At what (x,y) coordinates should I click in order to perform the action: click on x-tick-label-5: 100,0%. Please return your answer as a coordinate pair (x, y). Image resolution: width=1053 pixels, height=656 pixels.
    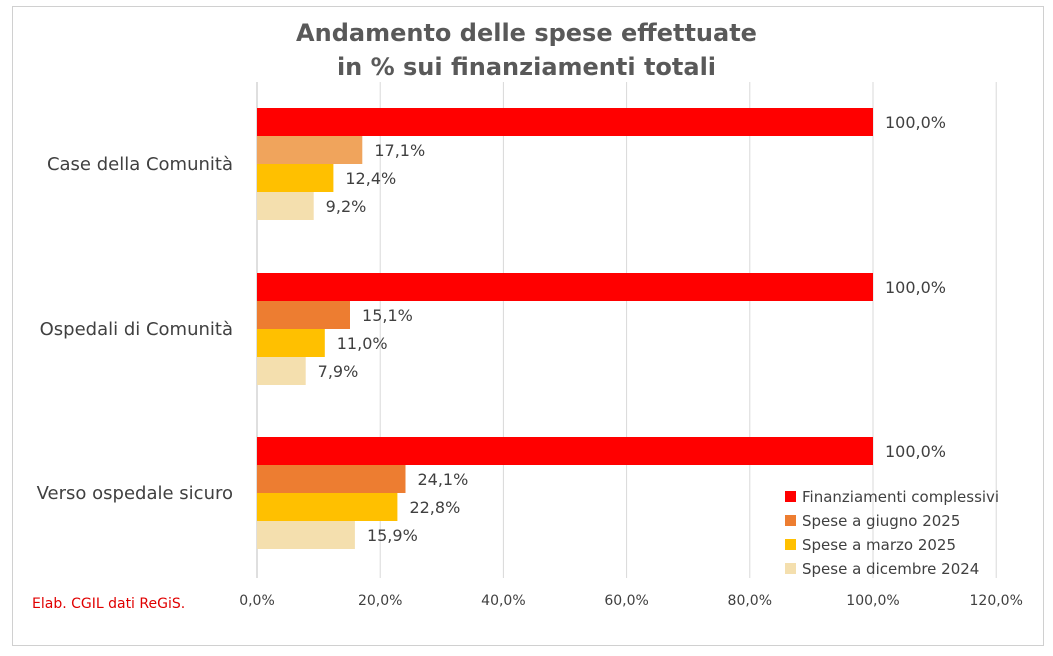
    Looking at the image, I should click on (872, 601).